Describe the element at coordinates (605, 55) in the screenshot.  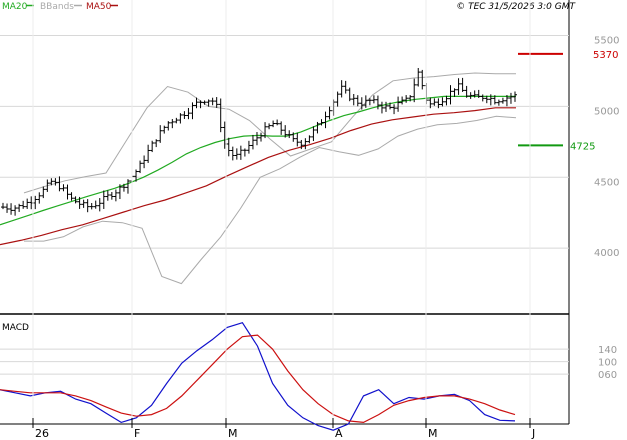
I see `level-label-5370: 5370` at that location.